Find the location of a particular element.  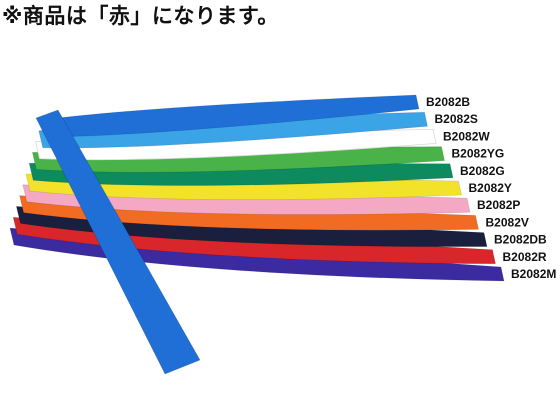

product-code-label: B2082DB is located at coordinates (520, 240).